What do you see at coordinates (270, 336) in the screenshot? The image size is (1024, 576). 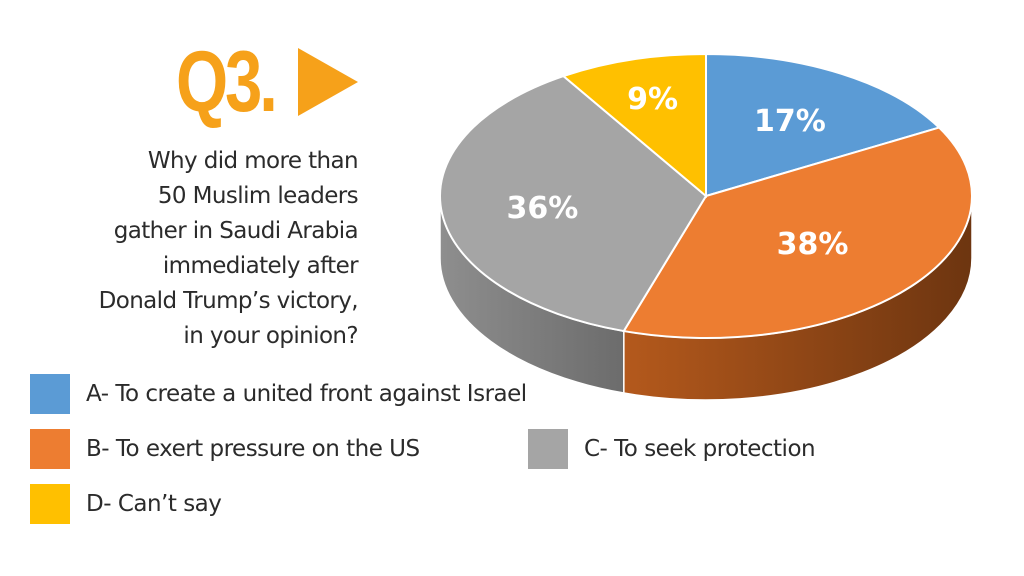 I see `question-line: in your opinion?` at bounding box center [270, 336].